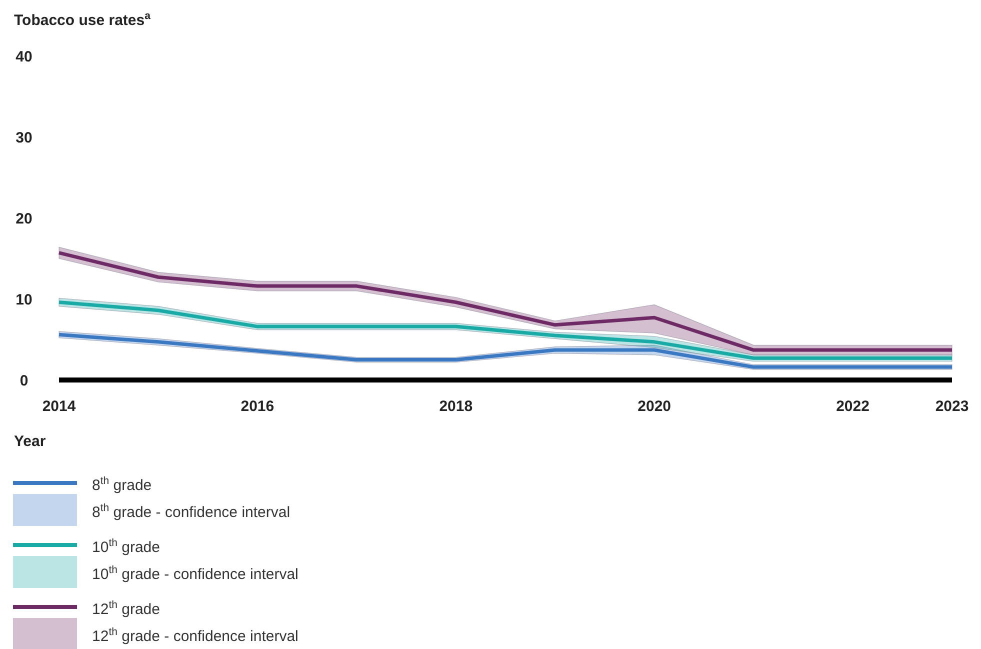  What do you see at coordinates (655, 406) in the screenshot?
I see `x-tick-label: 2020` at bounding box center [655, 406].